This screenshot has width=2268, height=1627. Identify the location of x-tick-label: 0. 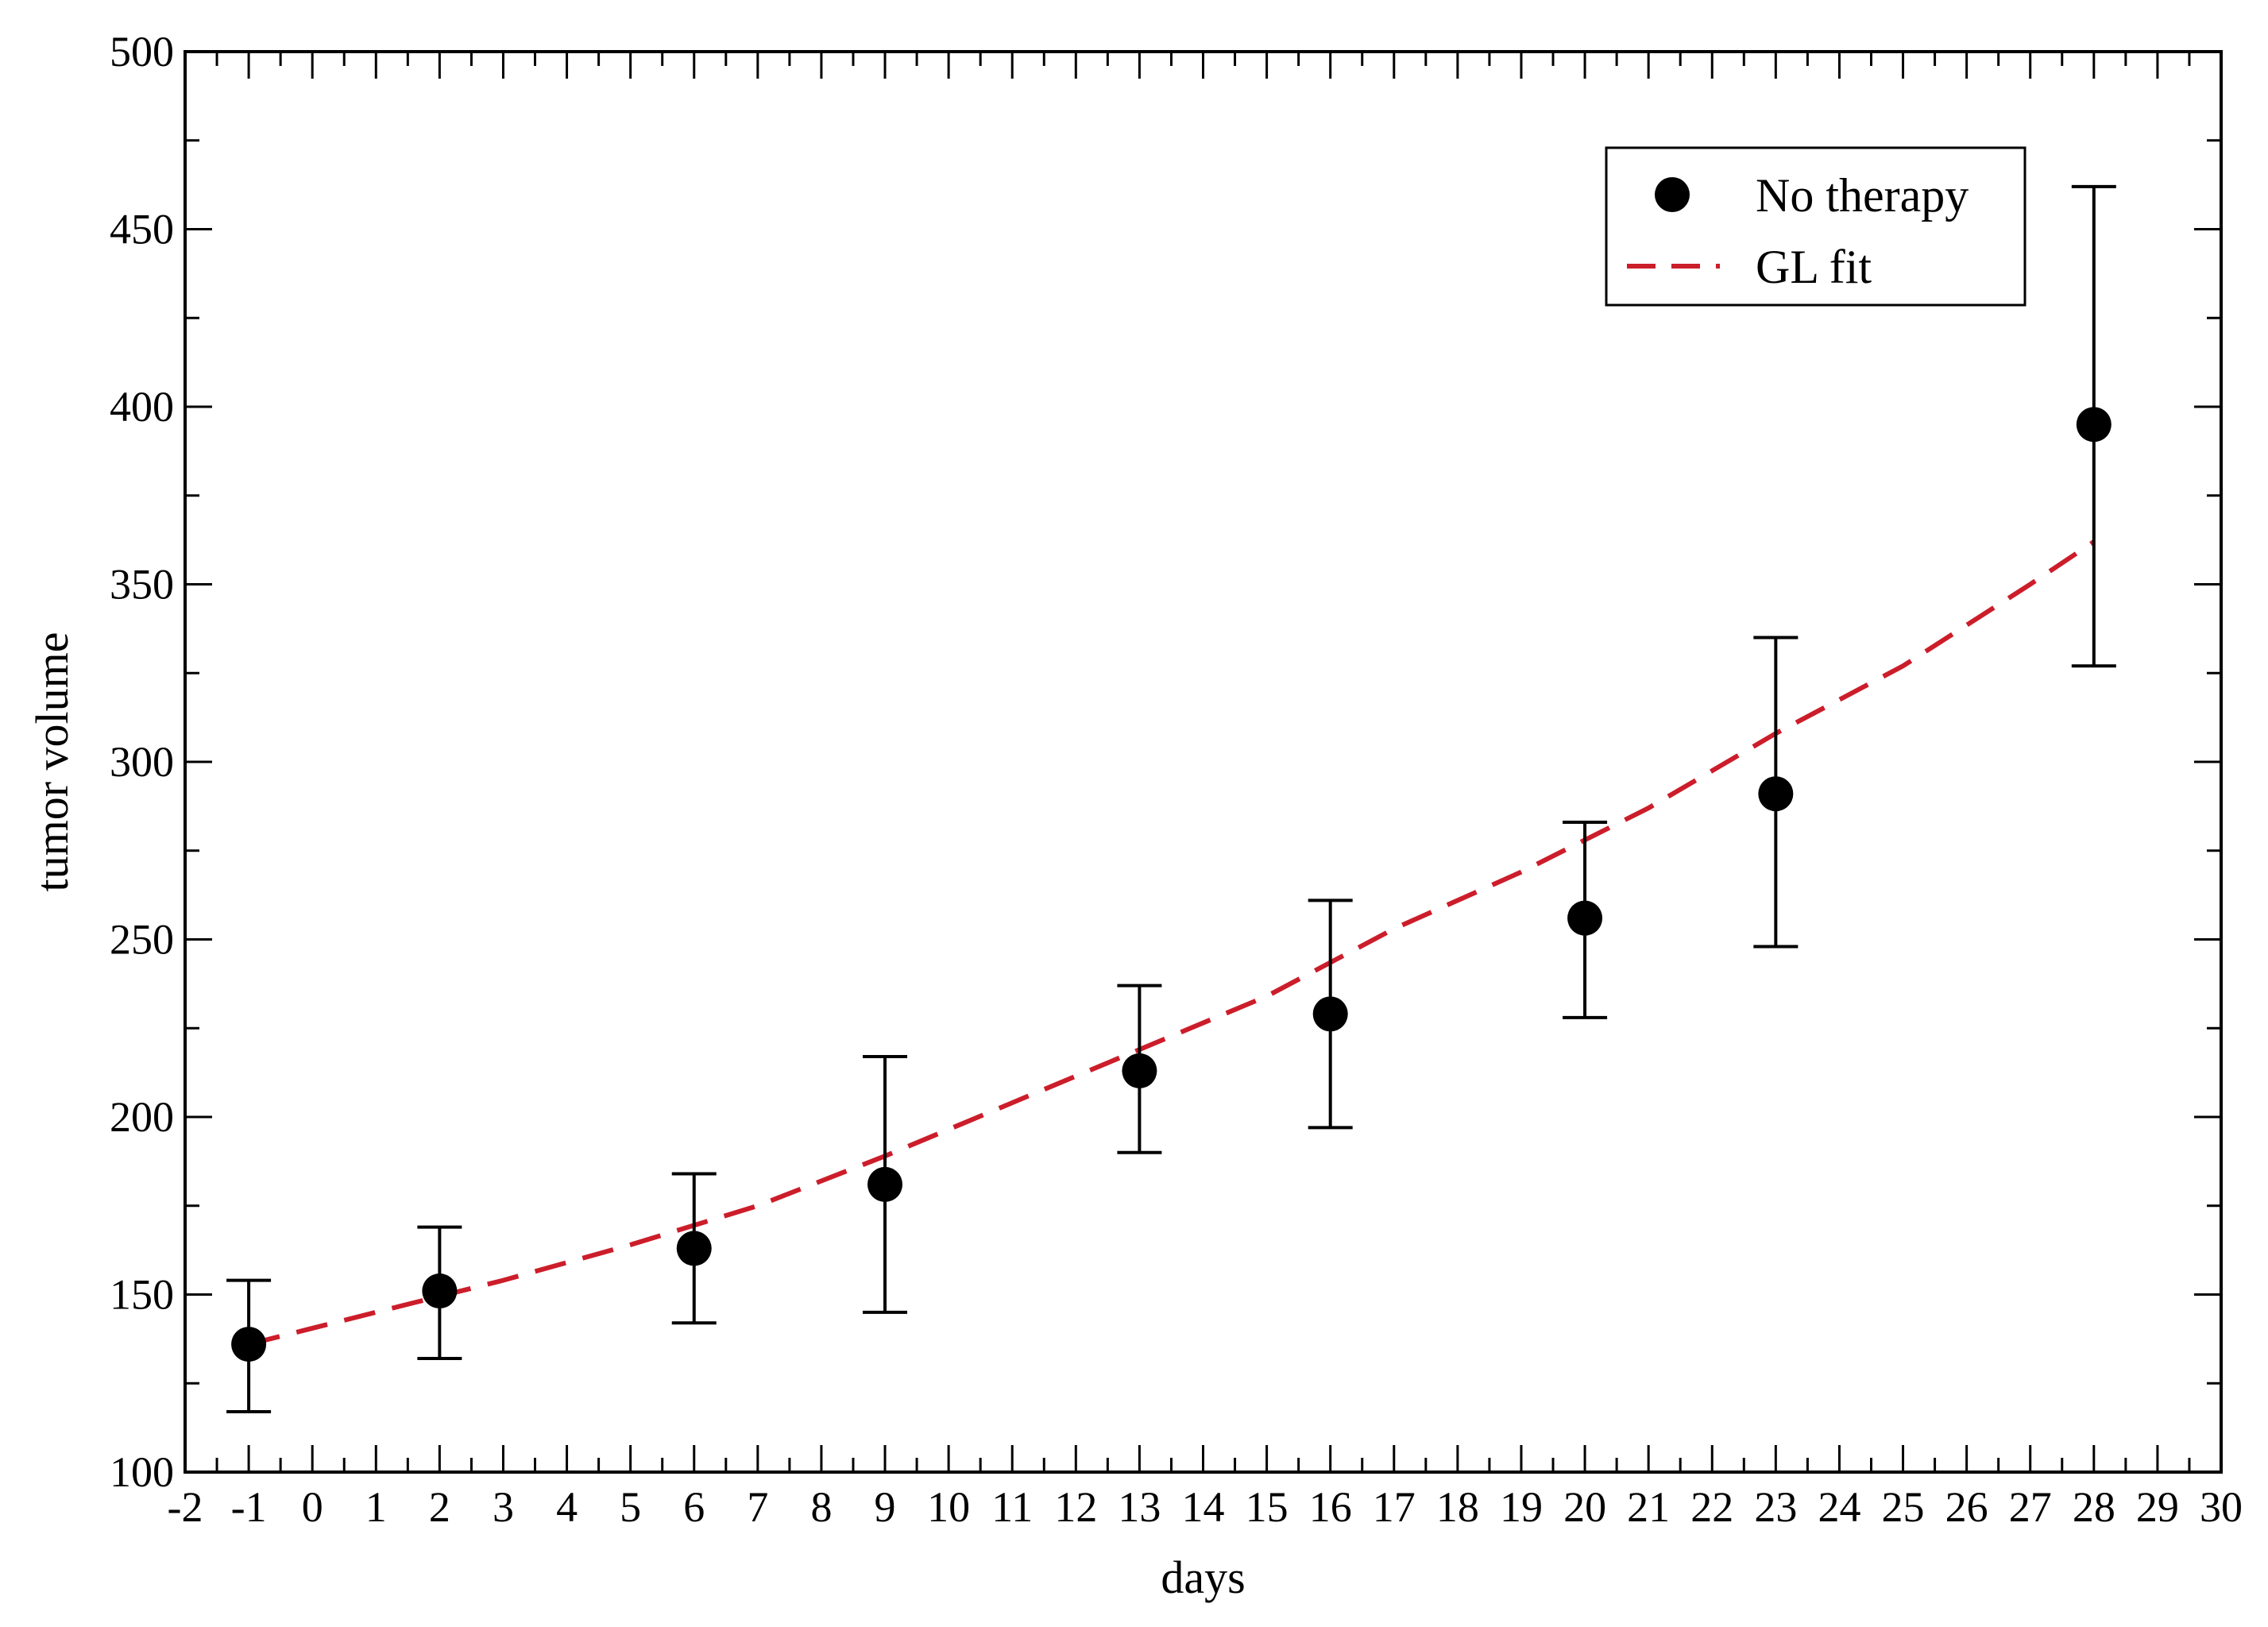
(312, 1507).